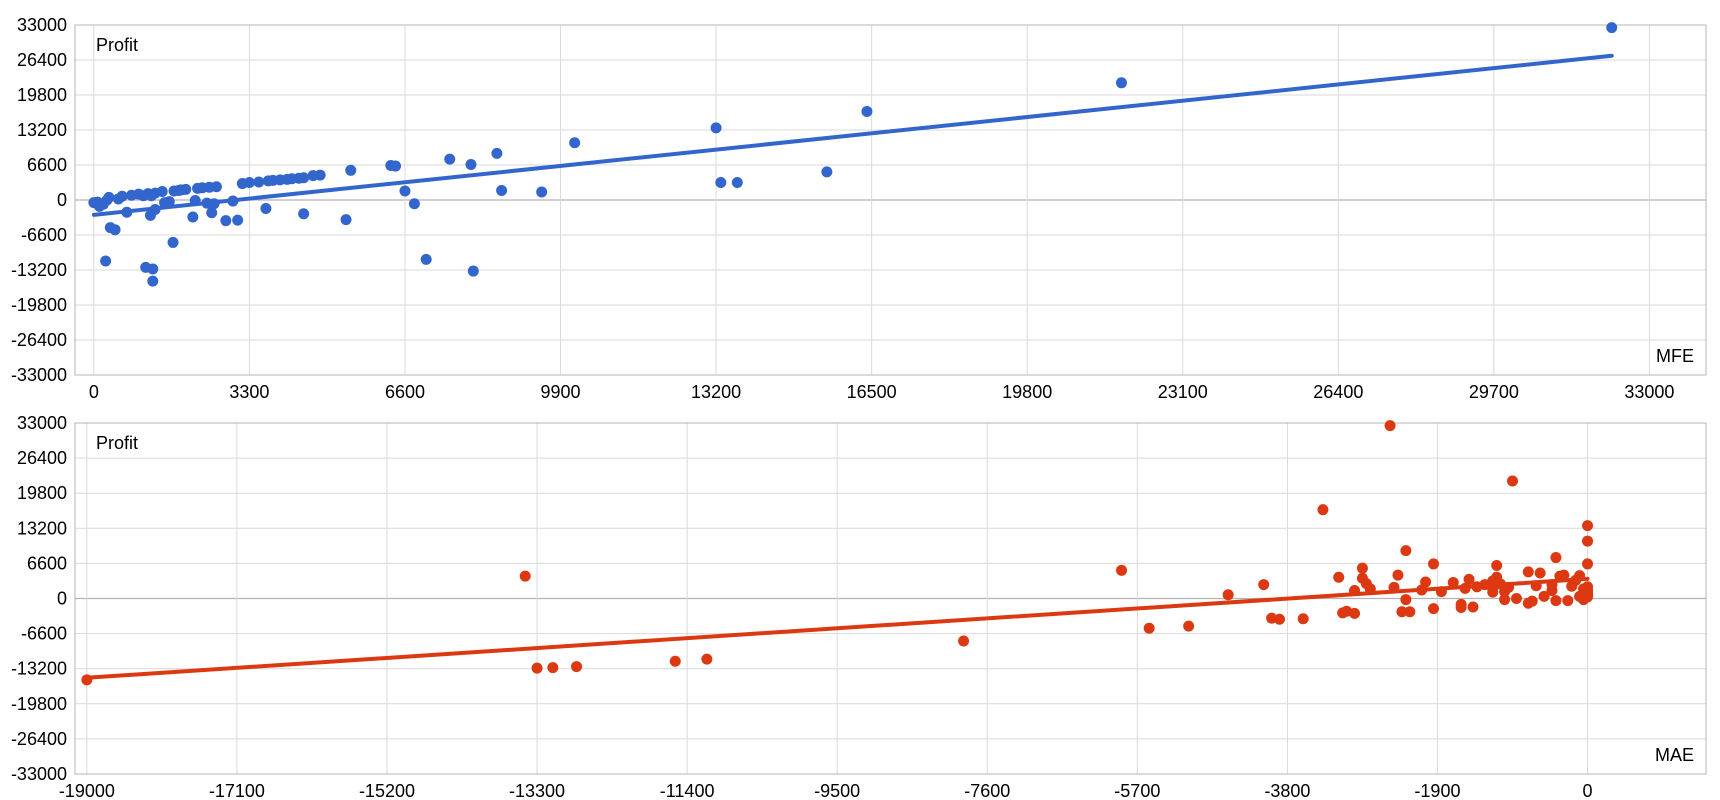 The height and width of the screenshot is (800, 1720). I want to click on x-tick-label: 19800, so click(1027, 392).